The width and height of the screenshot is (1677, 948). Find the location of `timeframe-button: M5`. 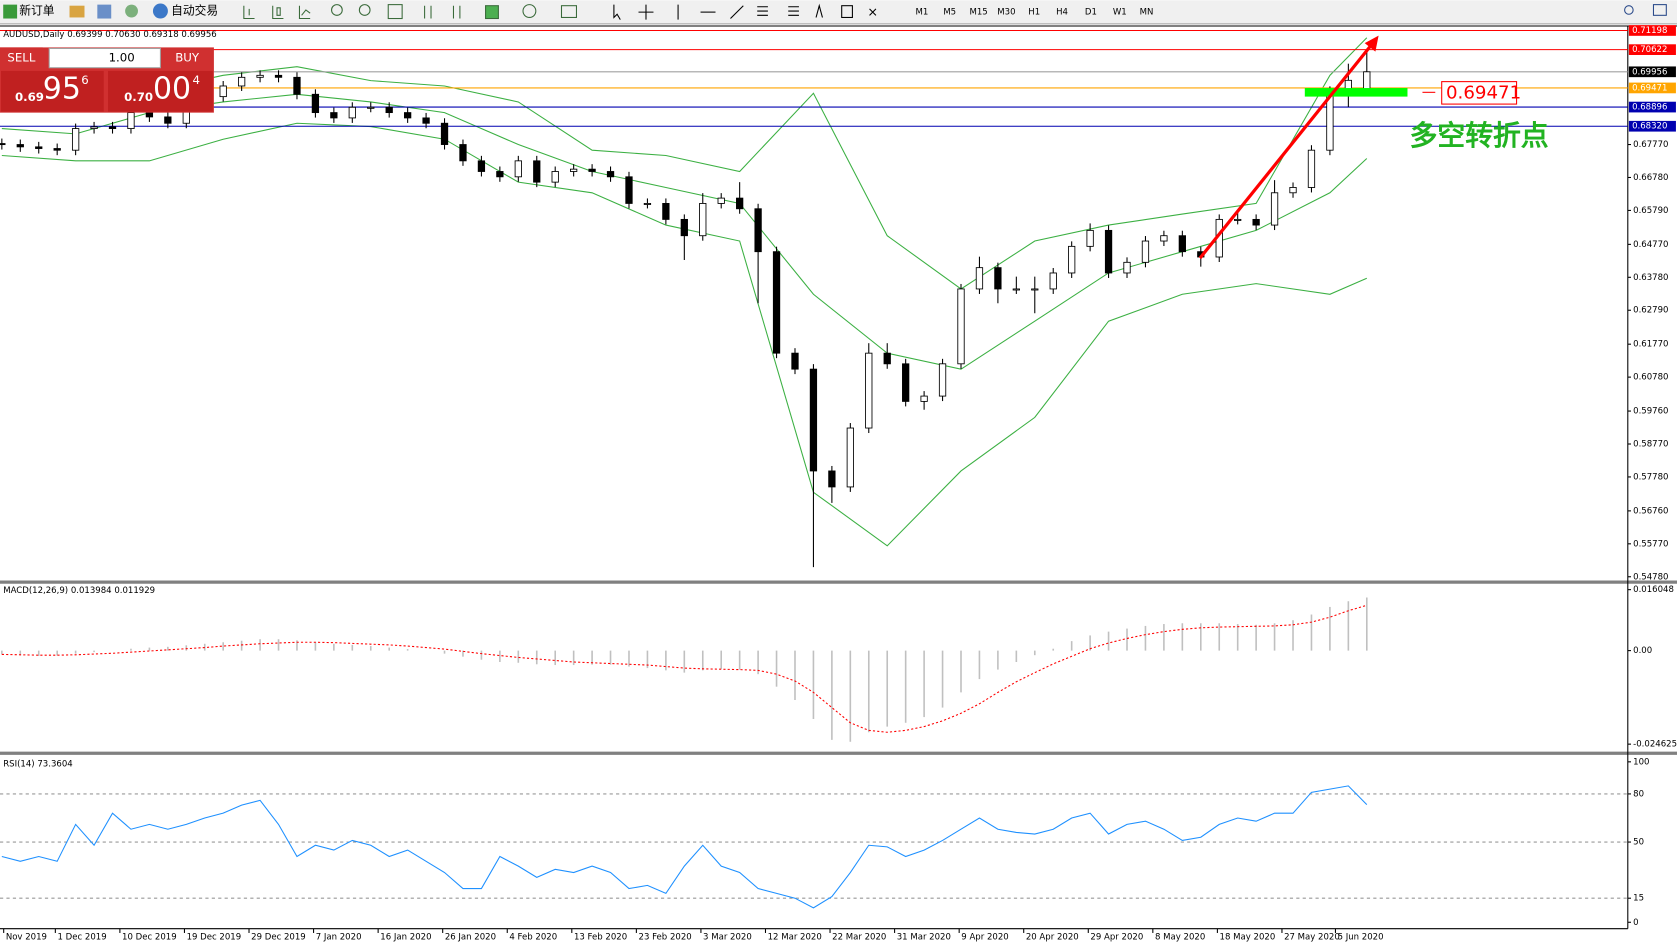

timeframe-button: M5 is located at coordinates (949, 13).